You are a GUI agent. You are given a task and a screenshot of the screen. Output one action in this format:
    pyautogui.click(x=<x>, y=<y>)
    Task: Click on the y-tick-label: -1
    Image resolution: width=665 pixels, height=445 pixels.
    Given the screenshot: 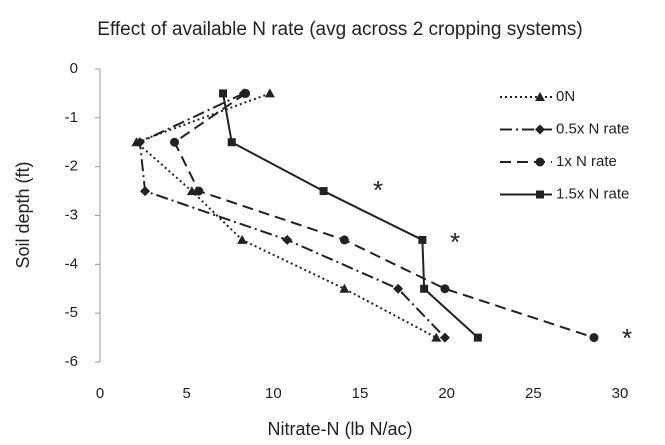 What is the action you would take?
    pyautogui.click(x=71, y=117)
    